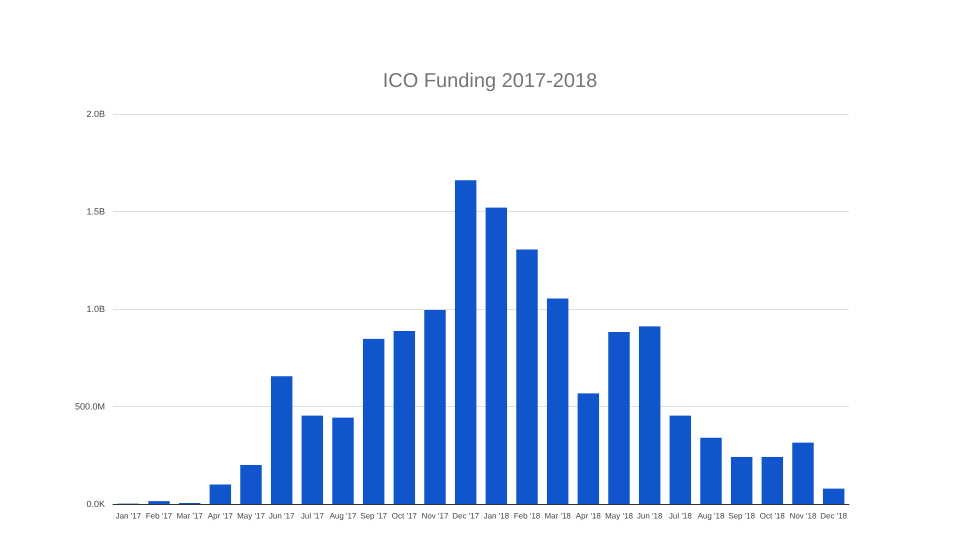 The image size is (980, 549). What do you see at coordinates (221, 516) in the screenshot?
I see `x-tick-label: Apr '17` at bounding box center [221, 516].